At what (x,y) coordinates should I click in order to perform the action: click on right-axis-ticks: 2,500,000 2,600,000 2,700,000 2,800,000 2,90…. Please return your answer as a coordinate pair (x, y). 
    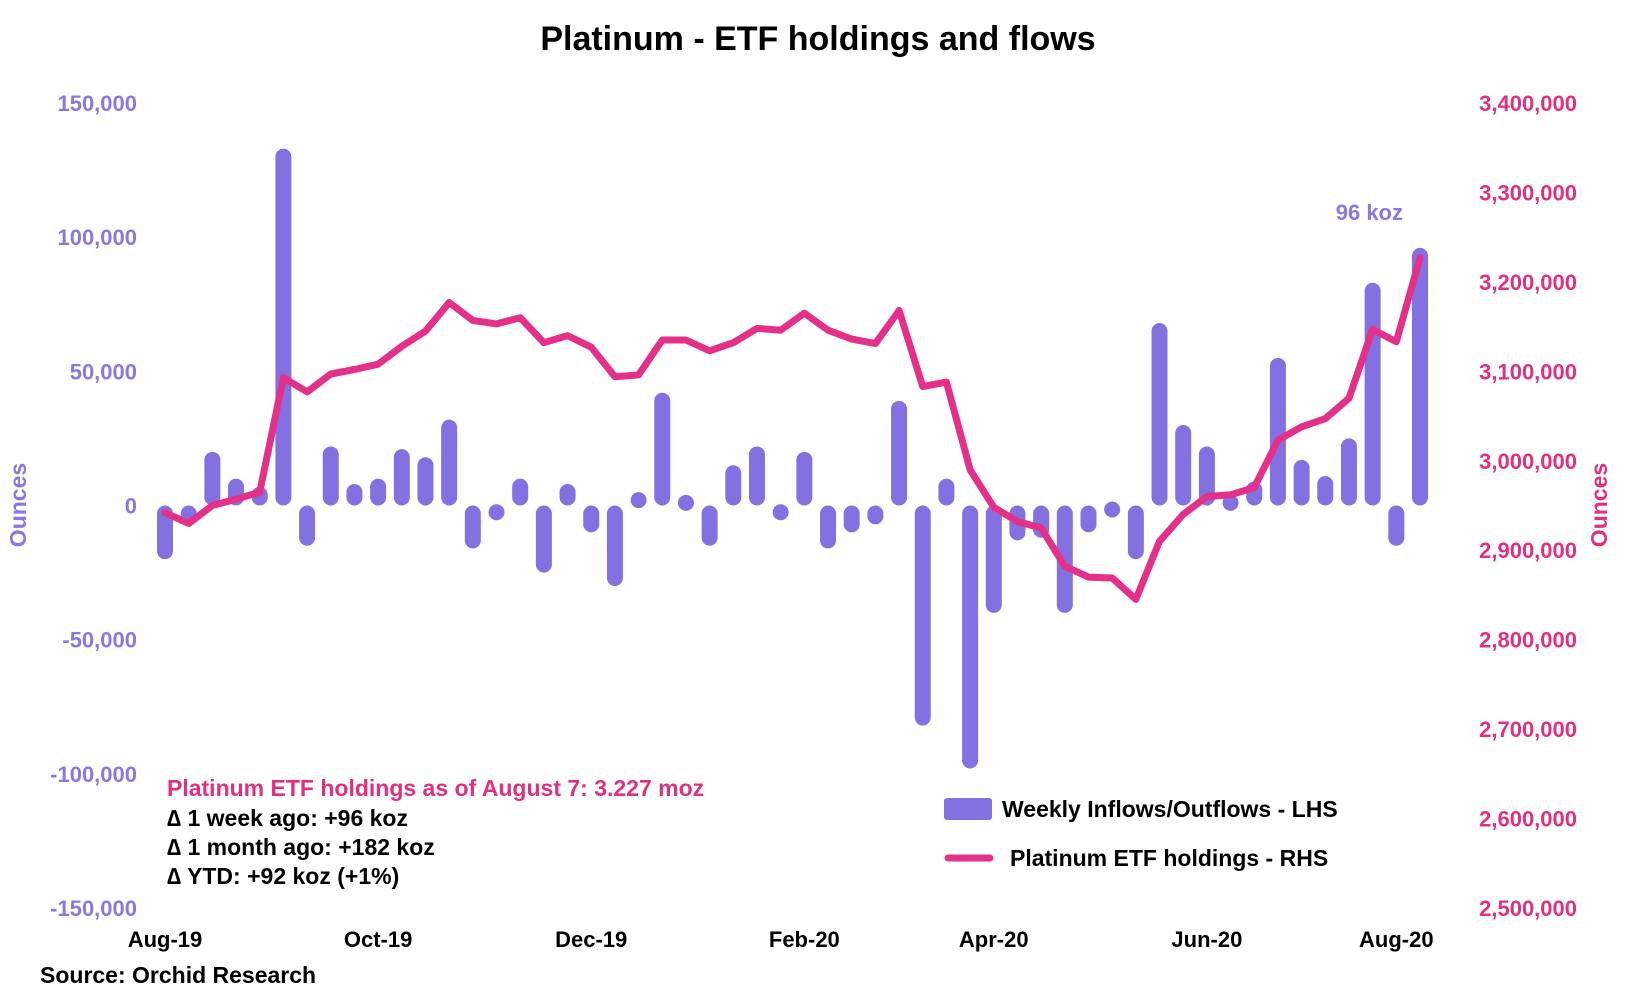
    Looking at the image, I should click on (1528, 506).